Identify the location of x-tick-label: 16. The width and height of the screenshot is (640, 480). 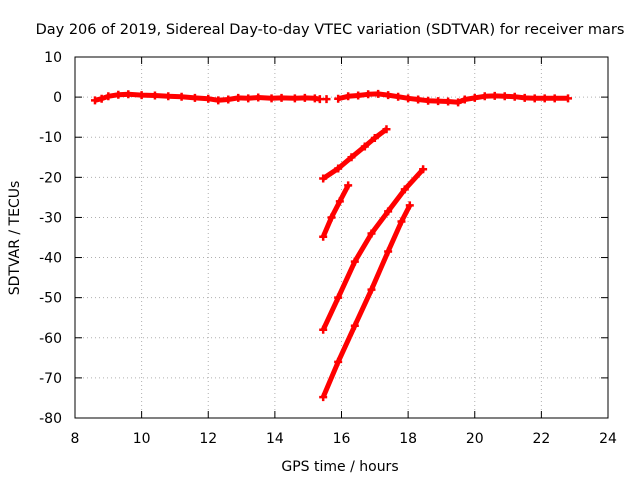
(342, 439).